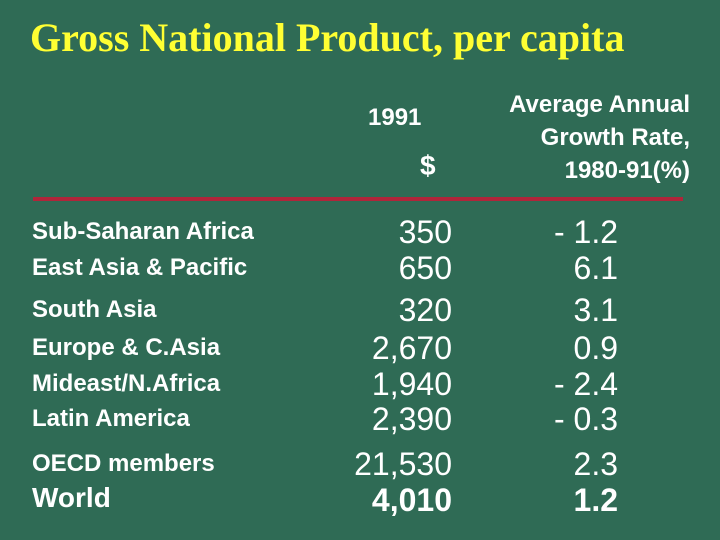 This screenshot has height=540, width=720. Describe the element at coordinates (425, 232) in the screenshot. I see `gnp-value: 350` at that location.